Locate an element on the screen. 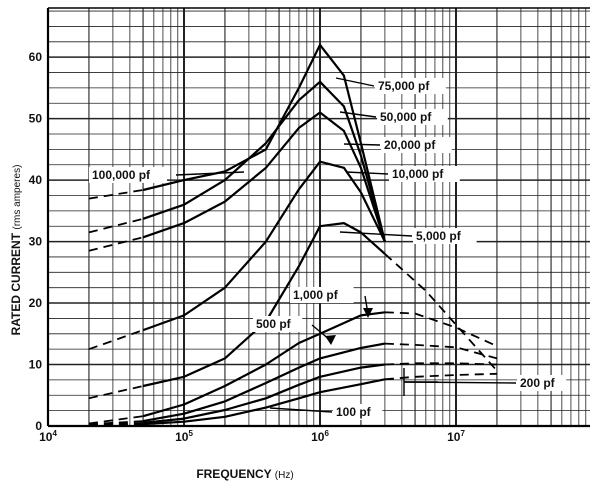 Image resolution: width=590 pixels, height=485 pixels. curve-label: 10,000 pf is located at coordinates (418, 174).